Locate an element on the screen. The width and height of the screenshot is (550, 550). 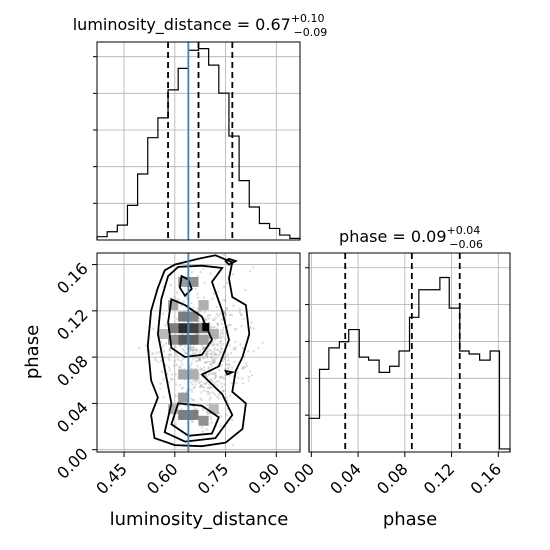
contour-inner is located at coordinates (190, 328).